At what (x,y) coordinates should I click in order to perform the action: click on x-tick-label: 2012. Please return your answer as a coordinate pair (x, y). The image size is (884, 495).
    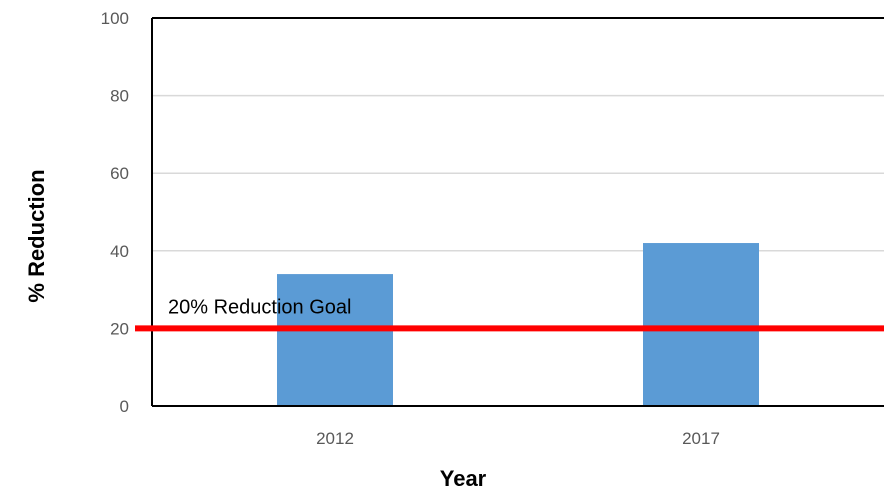
    Looking at the image, I should click on (335, 438).